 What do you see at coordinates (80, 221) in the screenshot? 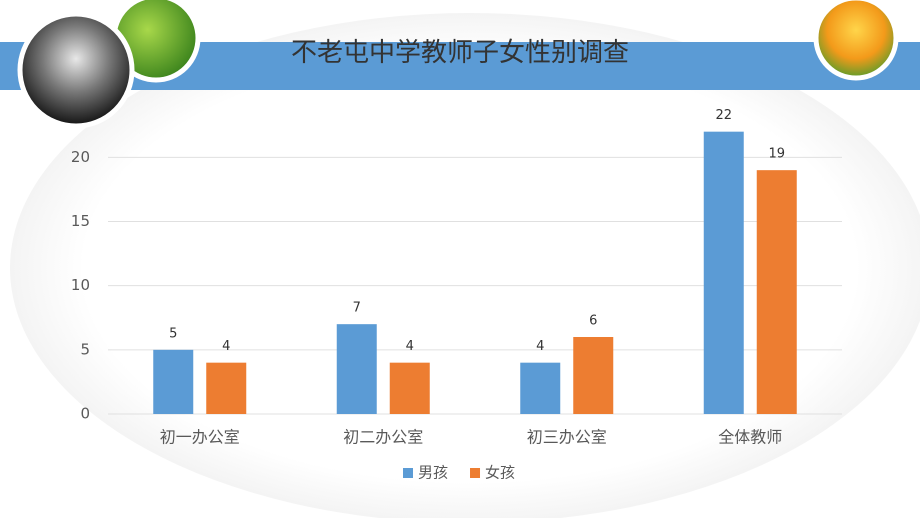
I see `y-tick-label: 15` at bounding box center [80, 221].